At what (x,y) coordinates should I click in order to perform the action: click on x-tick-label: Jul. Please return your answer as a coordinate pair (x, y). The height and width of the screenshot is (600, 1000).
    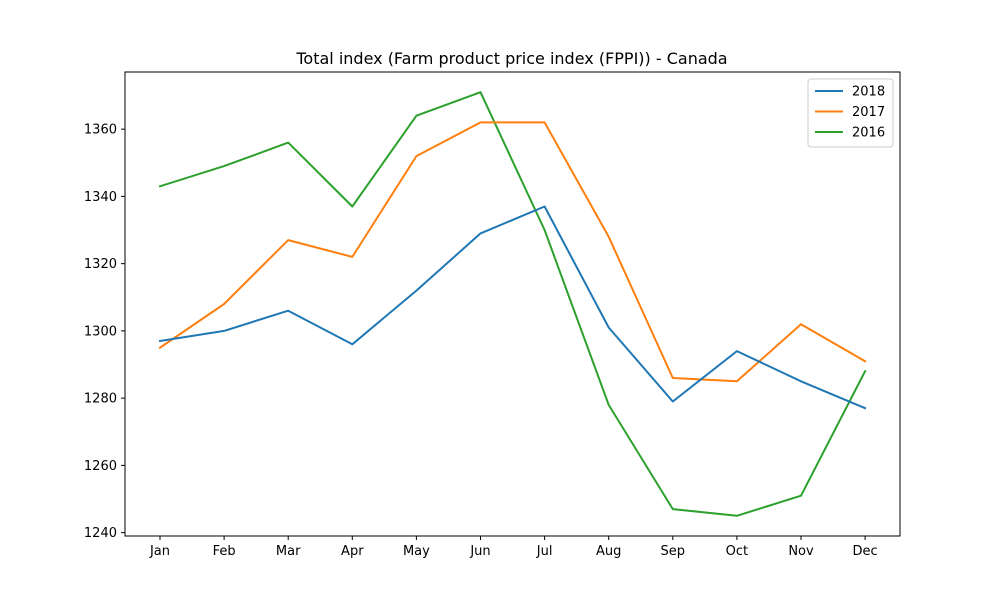
    Looking at the image, I should click on (544, 551).